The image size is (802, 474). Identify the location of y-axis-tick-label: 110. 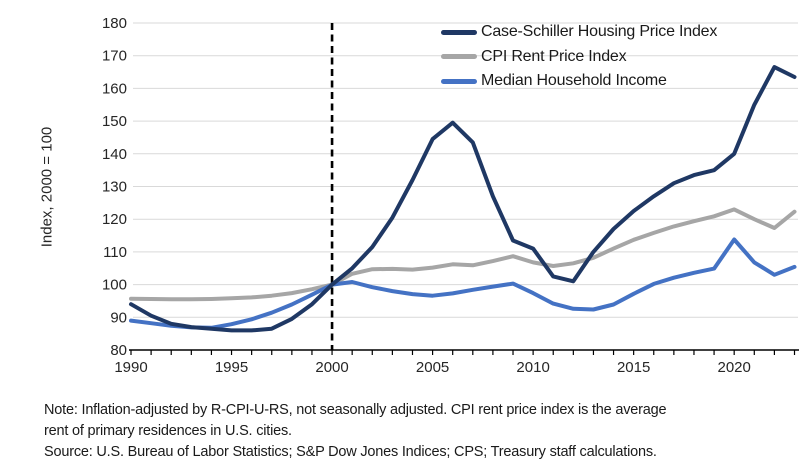
(115, 252).